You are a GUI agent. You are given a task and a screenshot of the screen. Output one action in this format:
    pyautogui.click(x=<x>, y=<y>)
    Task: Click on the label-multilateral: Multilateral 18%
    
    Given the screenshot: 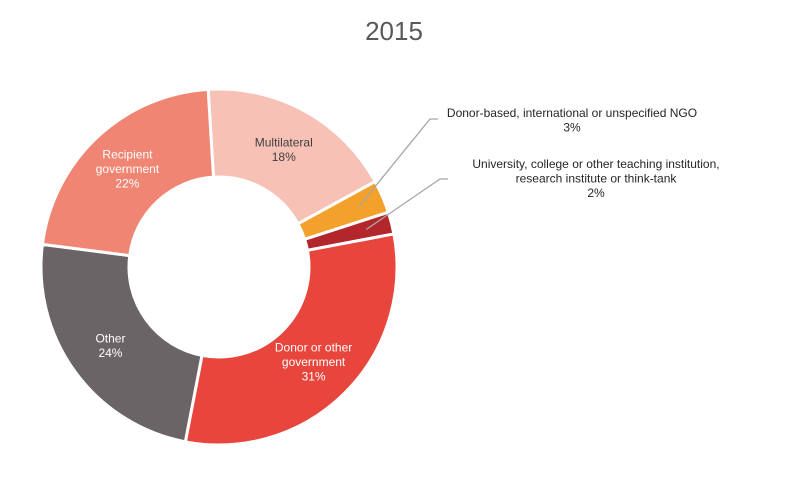 What is the action you would take?
    pyautogui.click(x=284, y=149)
    